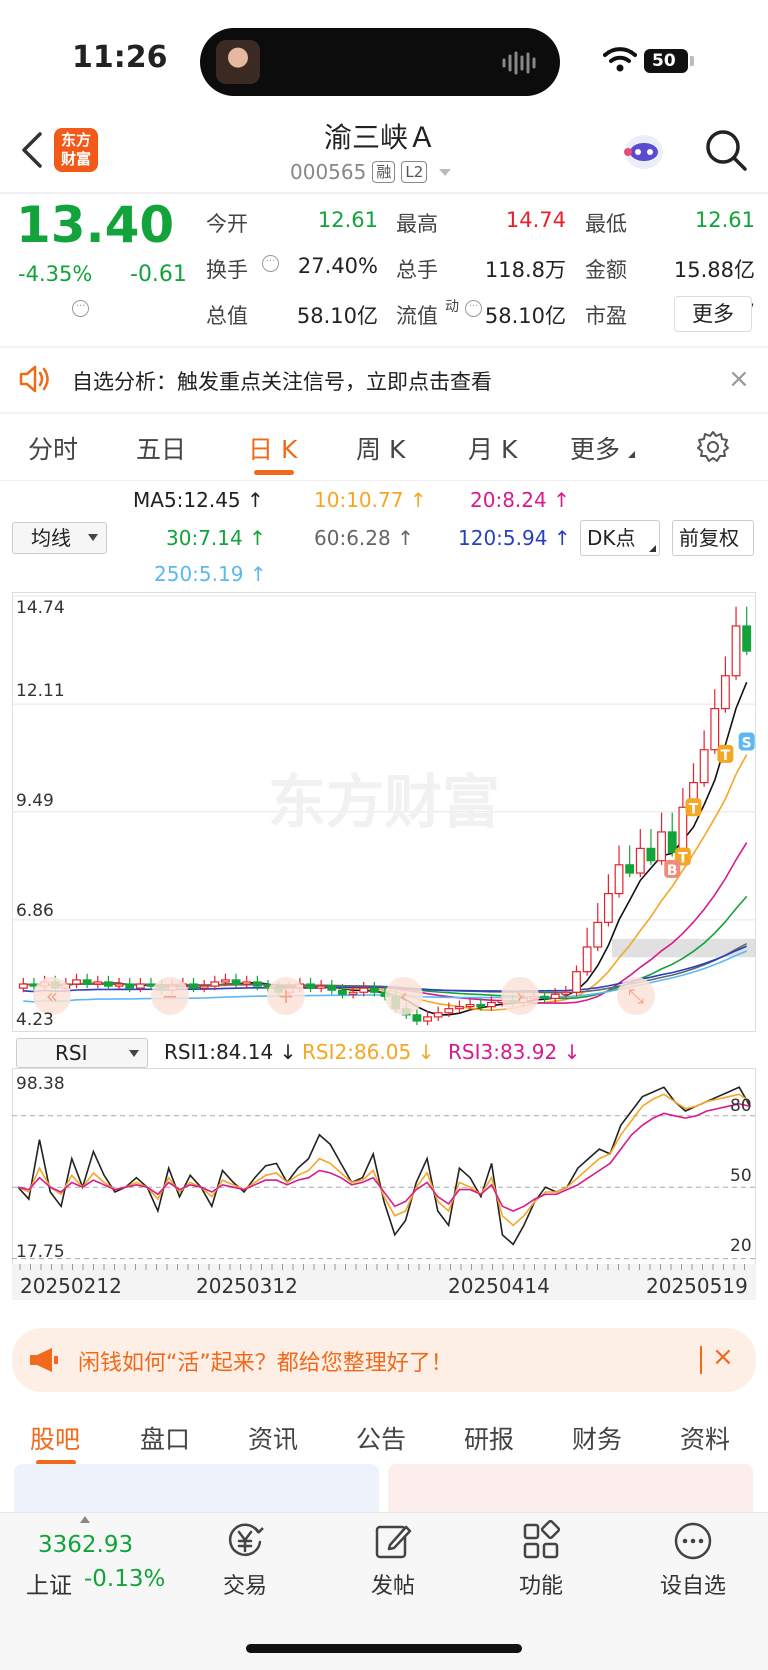 The height and width of the screenshot is (1670, 768). Describe the element at coordinates (620, 538) in the screenshot. I see `dk-point-button: DK点` at that location.